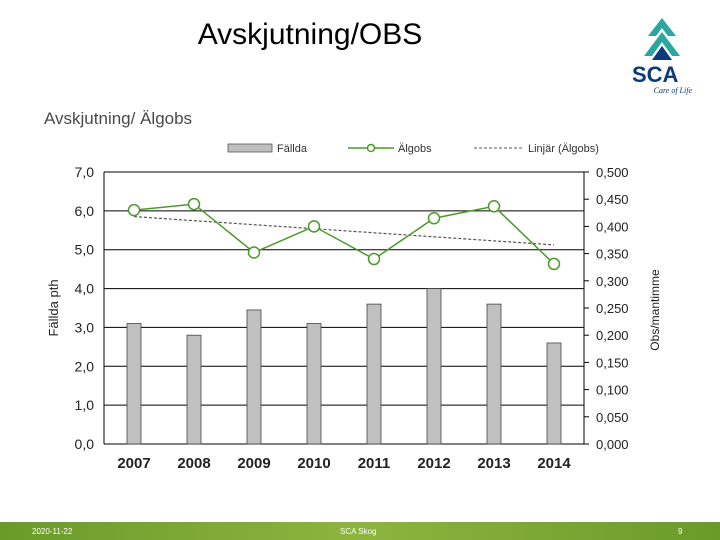 This screenshot has height=540, width=720. Describe the element at coordinates (655, 74) in the screenshot. I see `logo-text: SCA` at that location.